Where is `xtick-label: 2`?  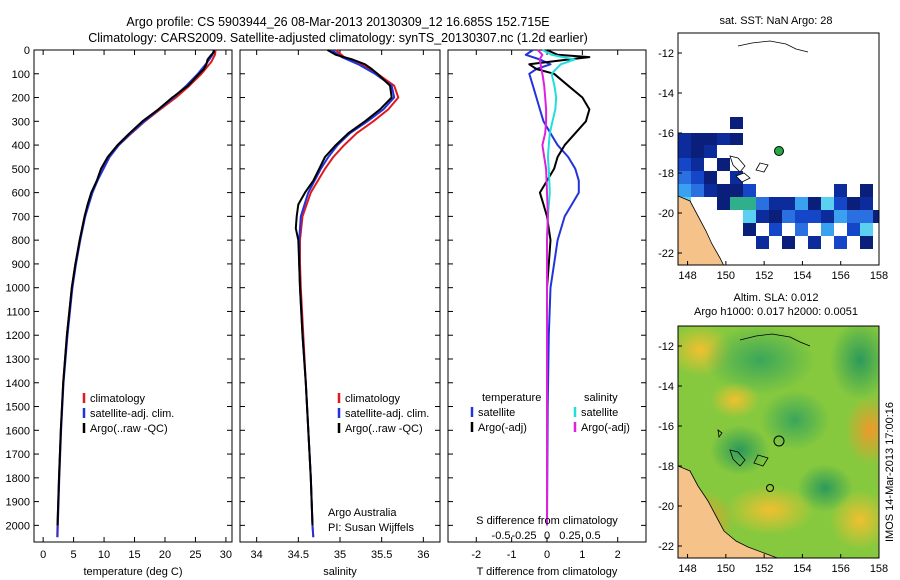
xtick-label: 2 is located at coordinates (618, 555).